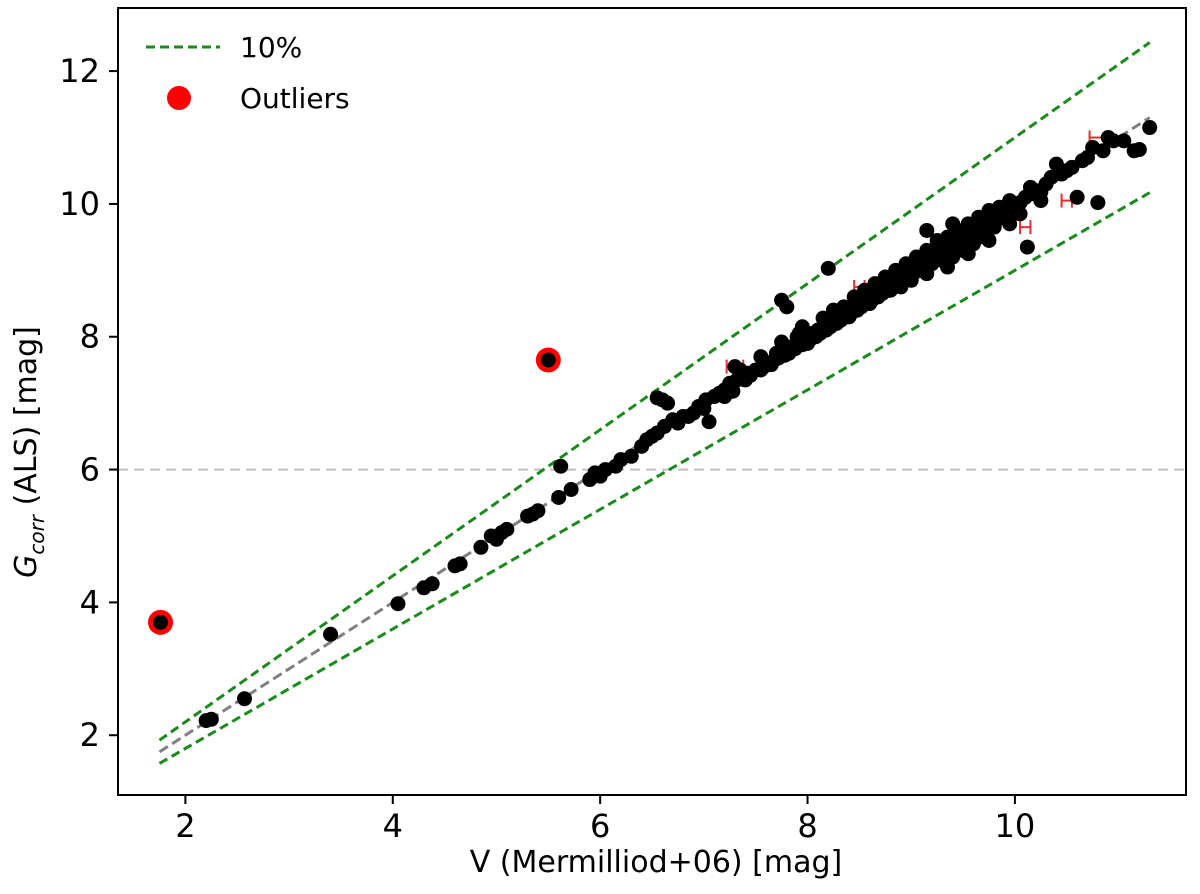  I want to click on y-axis-label: Gcorr (ALS) [mag], so click(29, 452).